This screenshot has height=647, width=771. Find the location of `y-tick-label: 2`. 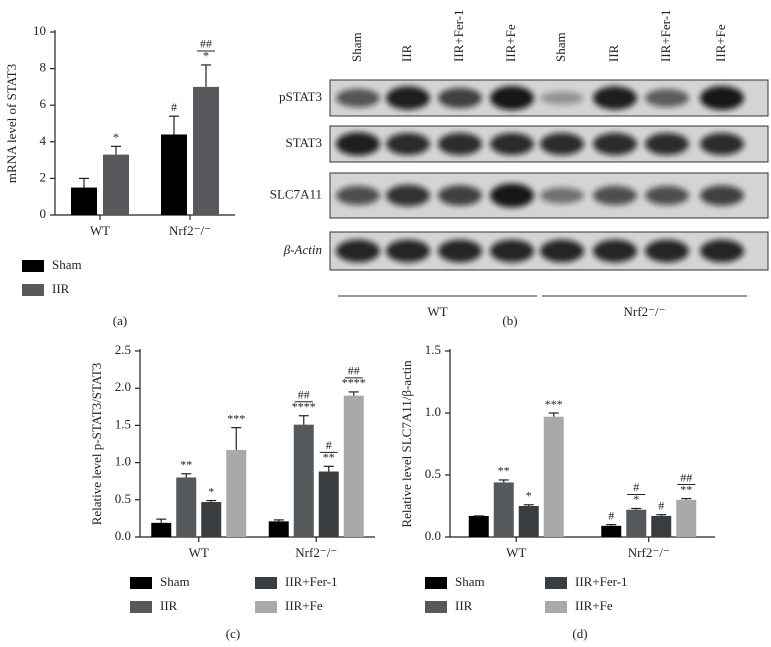

y-tick-label: 2 is located at coordinates (43, 176).